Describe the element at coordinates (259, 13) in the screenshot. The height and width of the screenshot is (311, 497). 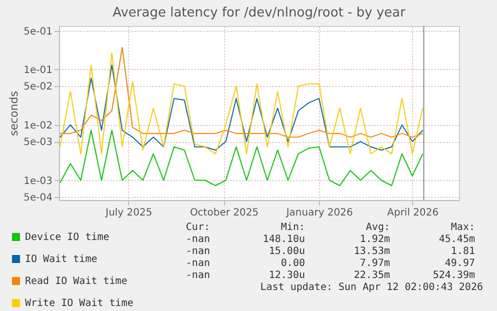
I see `chart-title: Average latency for /dev/nlnog/root - by year` at that location.